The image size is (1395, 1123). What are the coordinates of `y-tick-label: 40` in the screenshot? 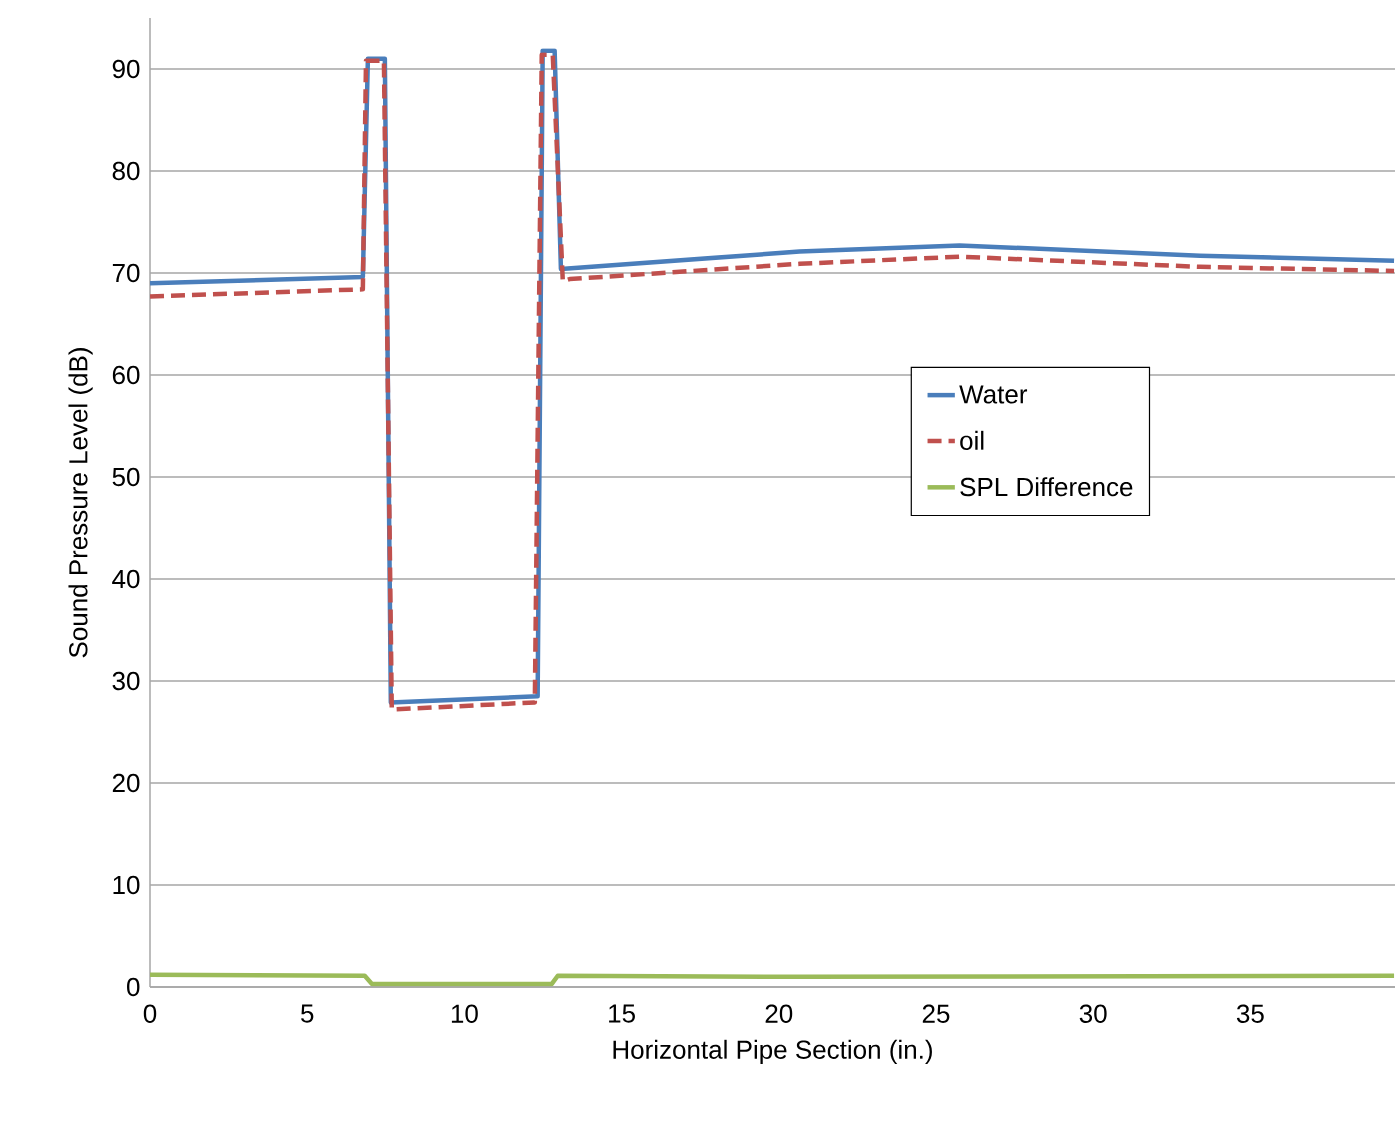 It's located at (126, 579).